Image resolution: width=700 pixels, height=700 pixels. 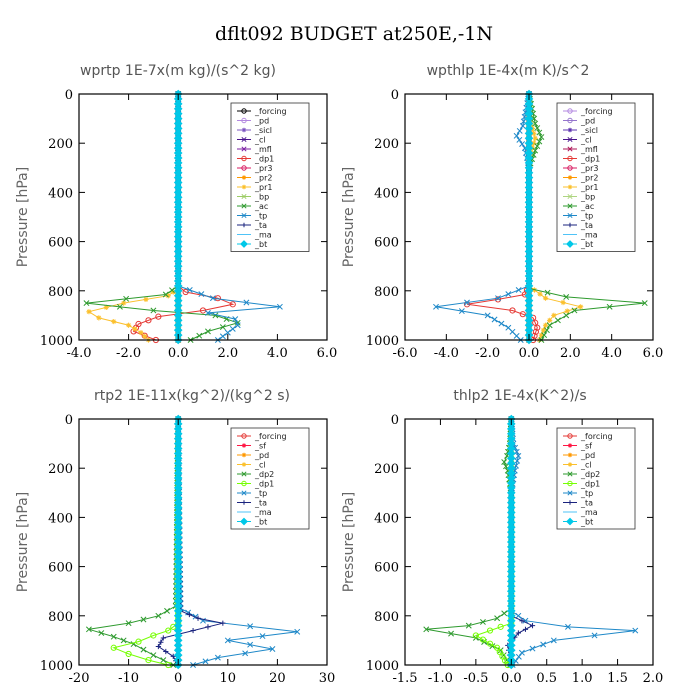 I want to click on legend-label: _sf, so click(x=586, y=446).